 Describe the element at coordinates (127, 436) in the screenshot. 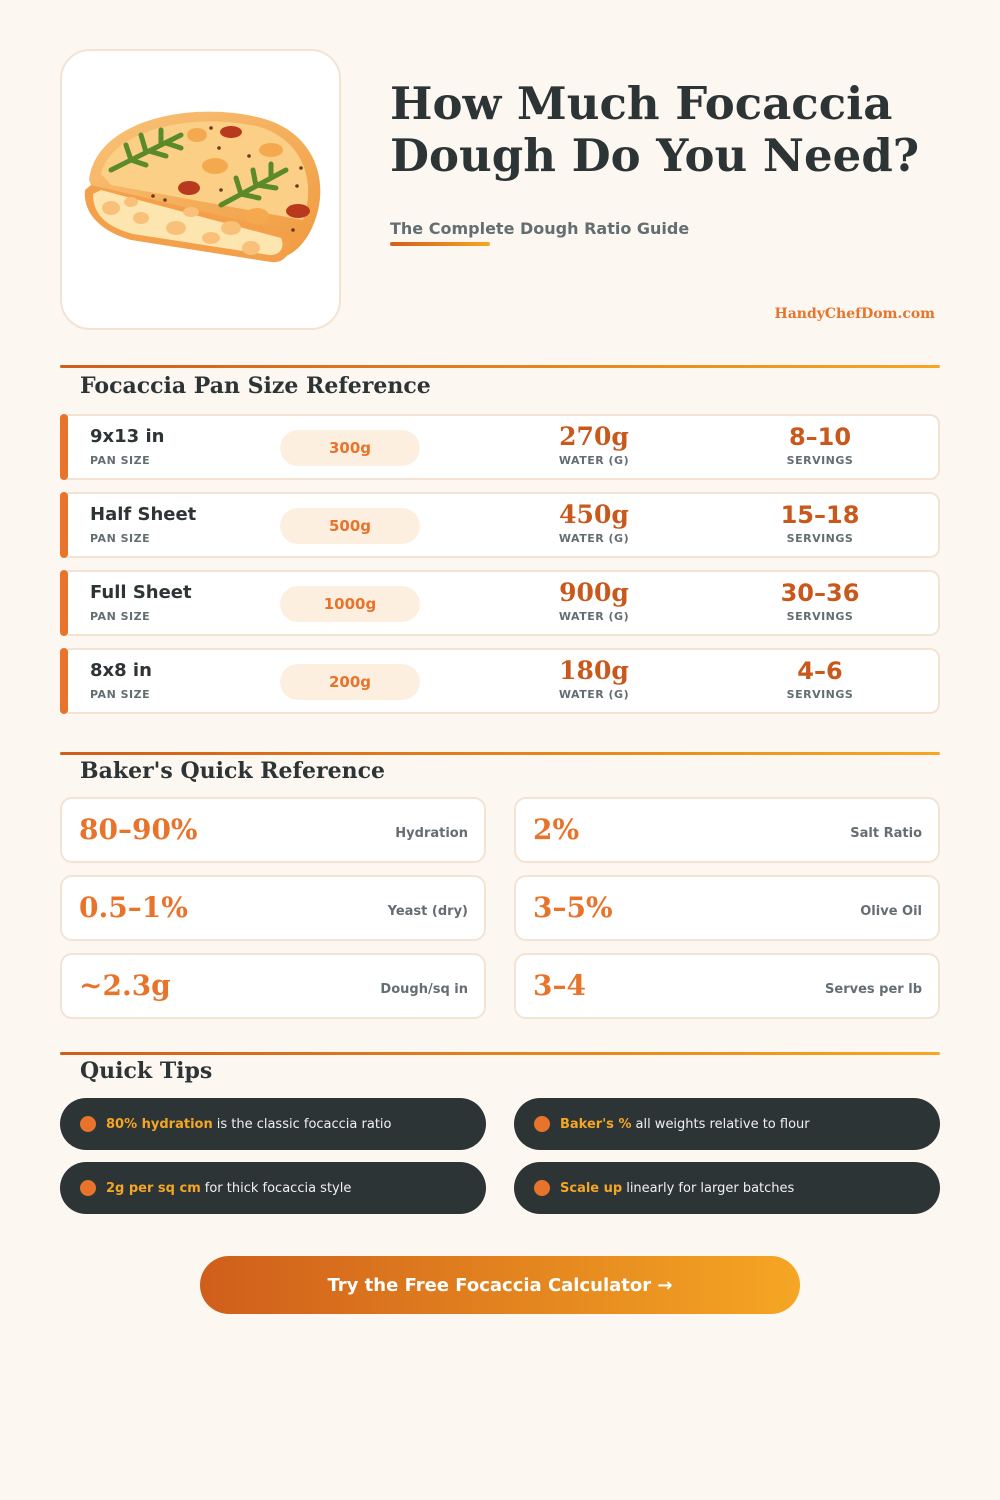

I see `pan-size-value: 9x13 in` at that location.